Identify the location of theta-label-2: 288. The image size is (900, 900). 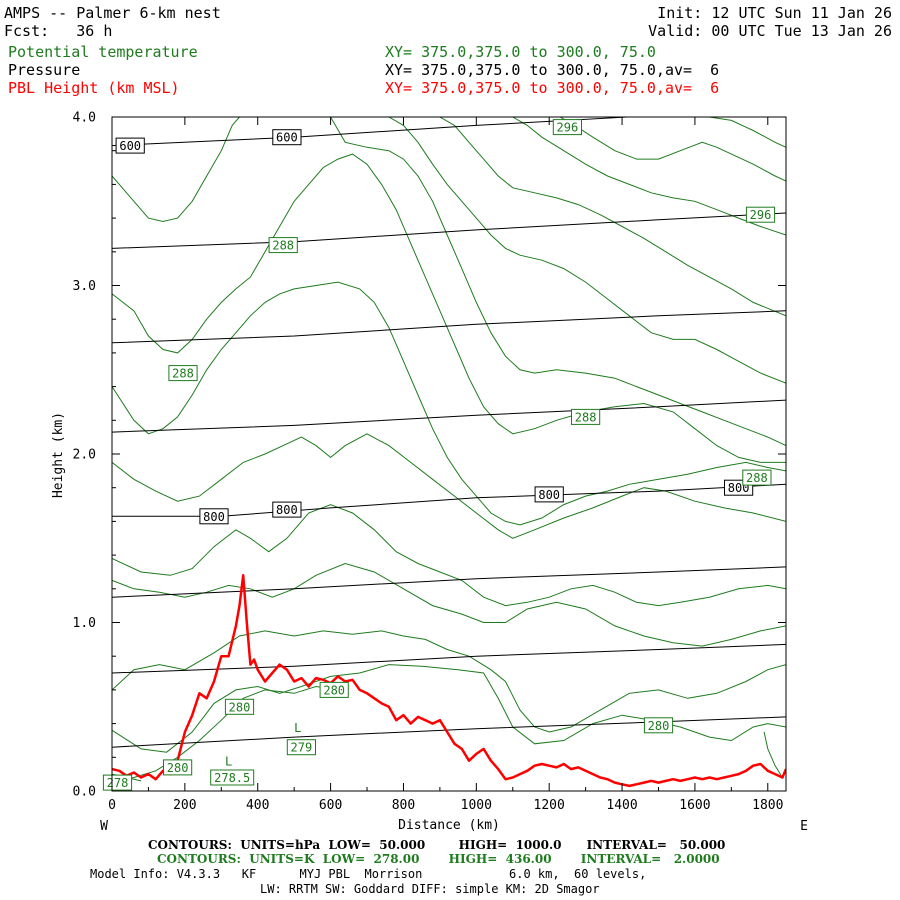
(283, 245).